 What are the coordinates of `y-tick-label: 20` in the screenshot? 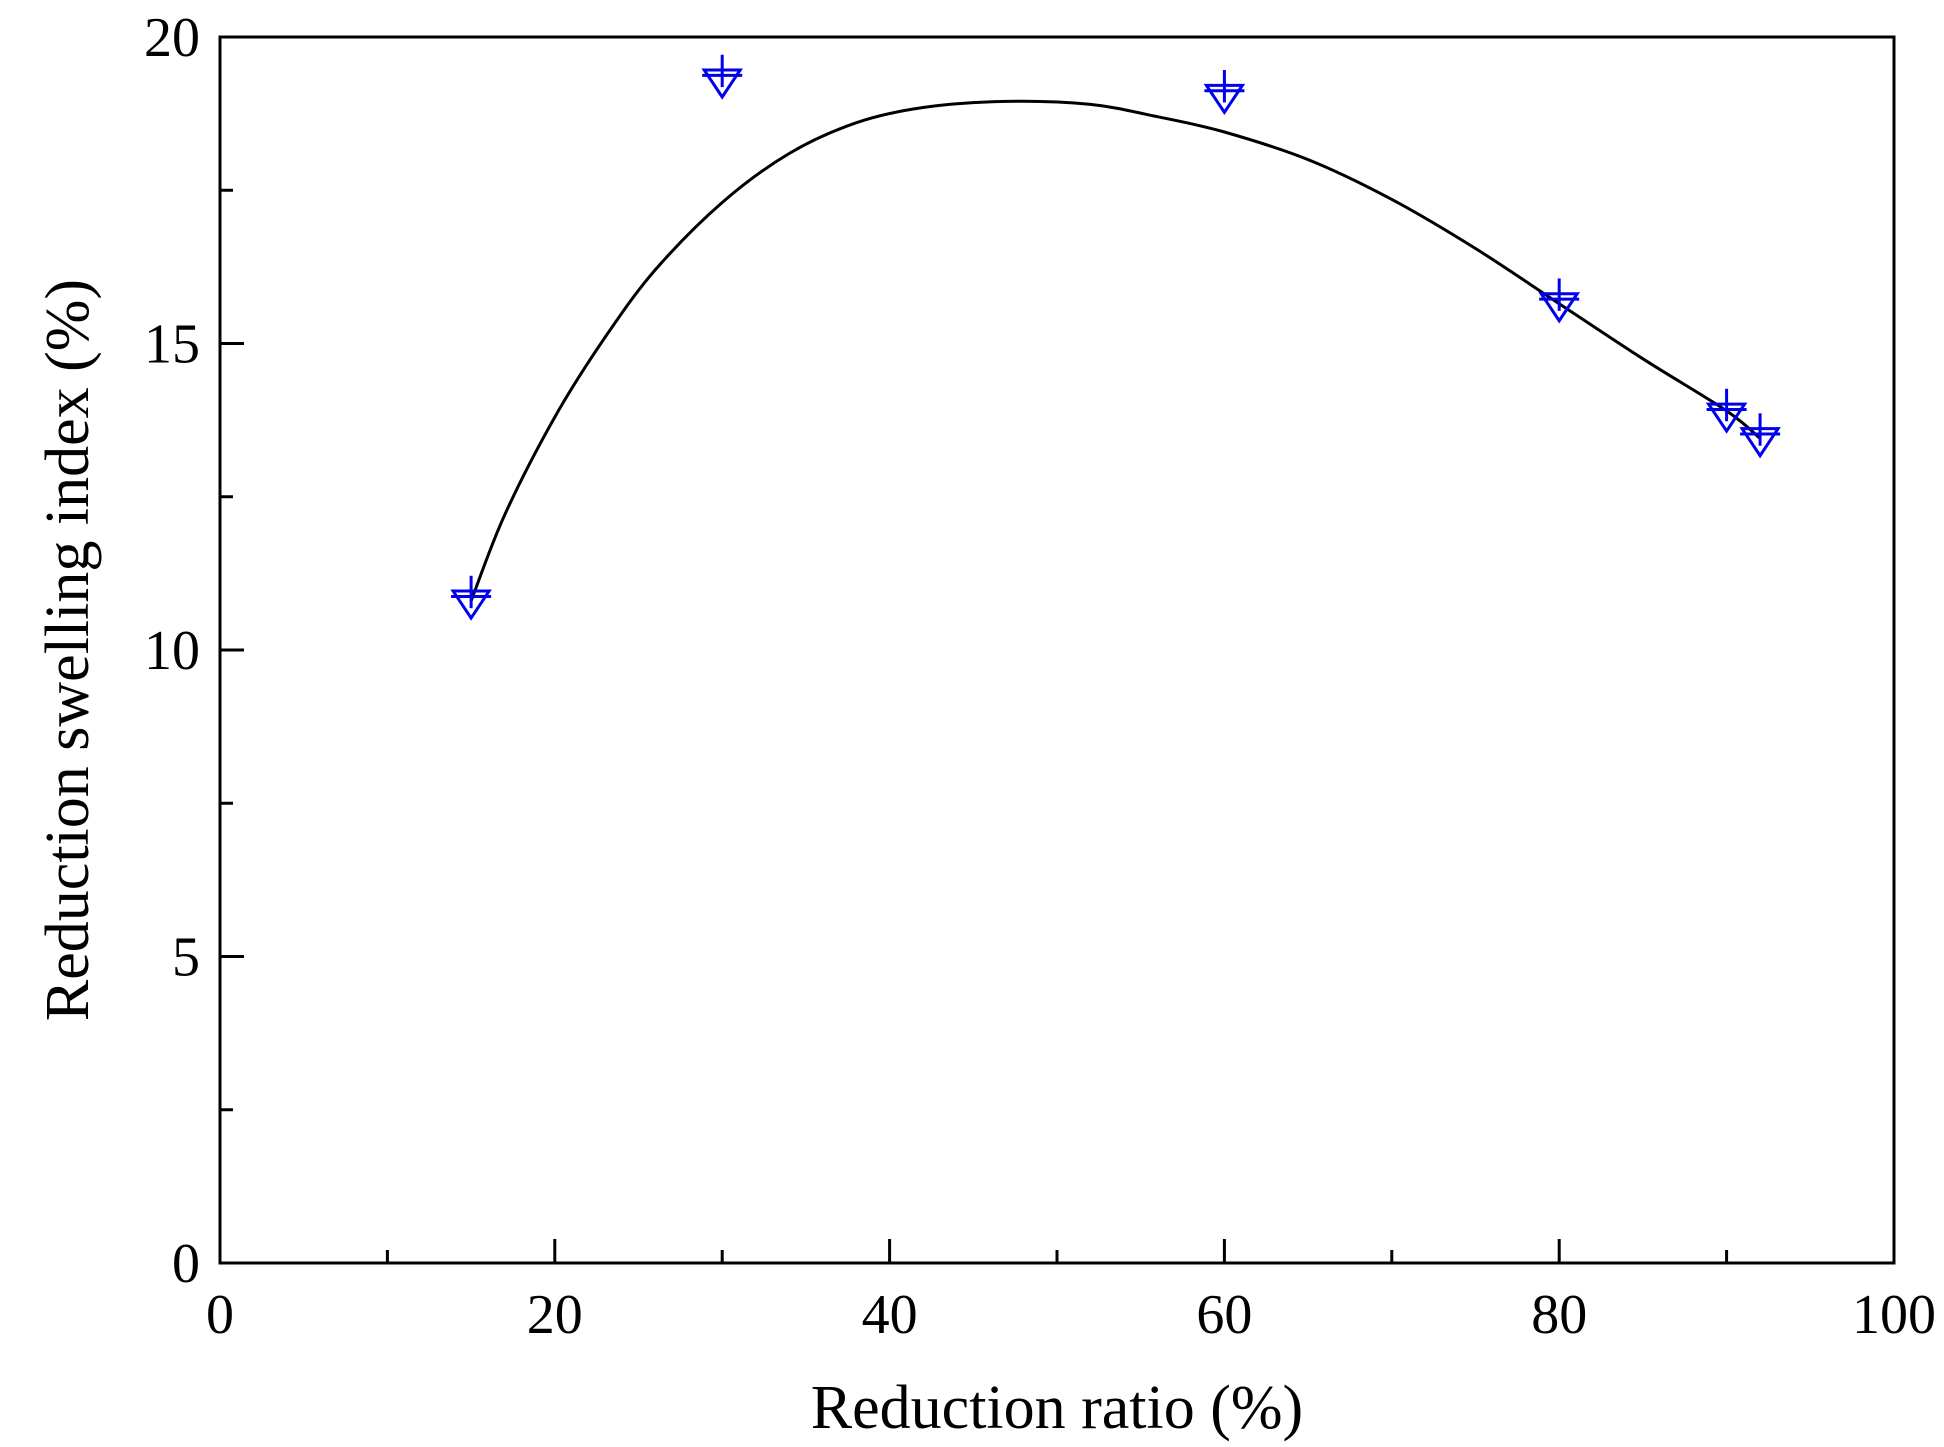 It's located at (172, 38).